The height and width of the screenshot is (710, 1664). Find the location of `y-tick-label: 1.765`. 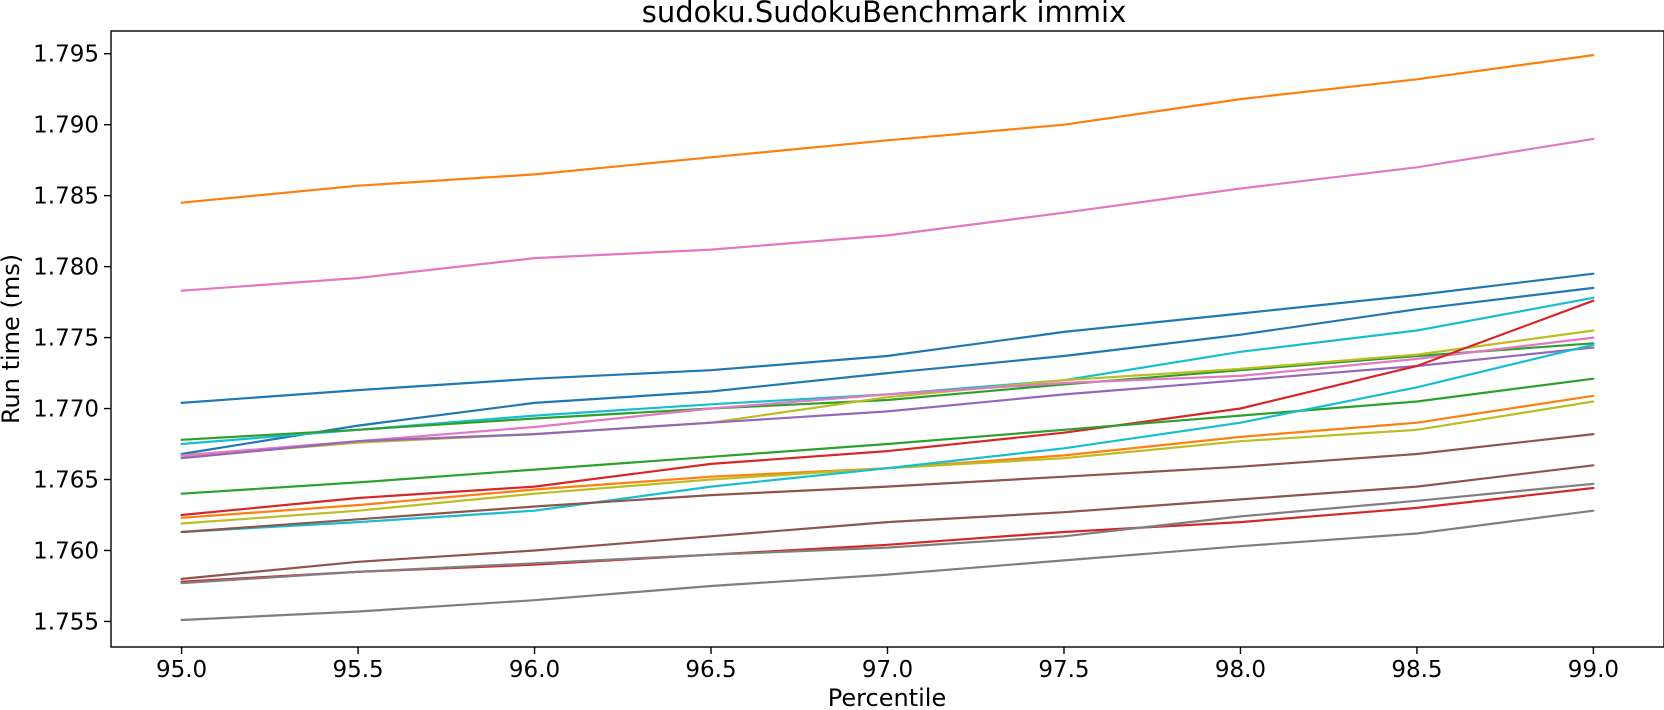

y-tick-label: 1.765 is located at coordinates (66, 481).